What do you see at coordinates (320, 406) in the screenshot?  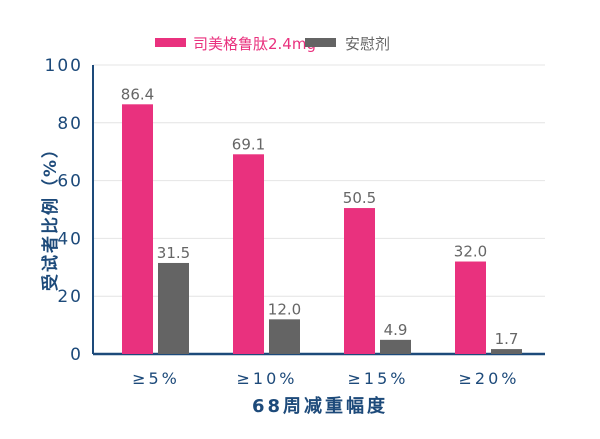 I see `x-axis-title: 68周减重幅度` at bounding box center [320, 406].